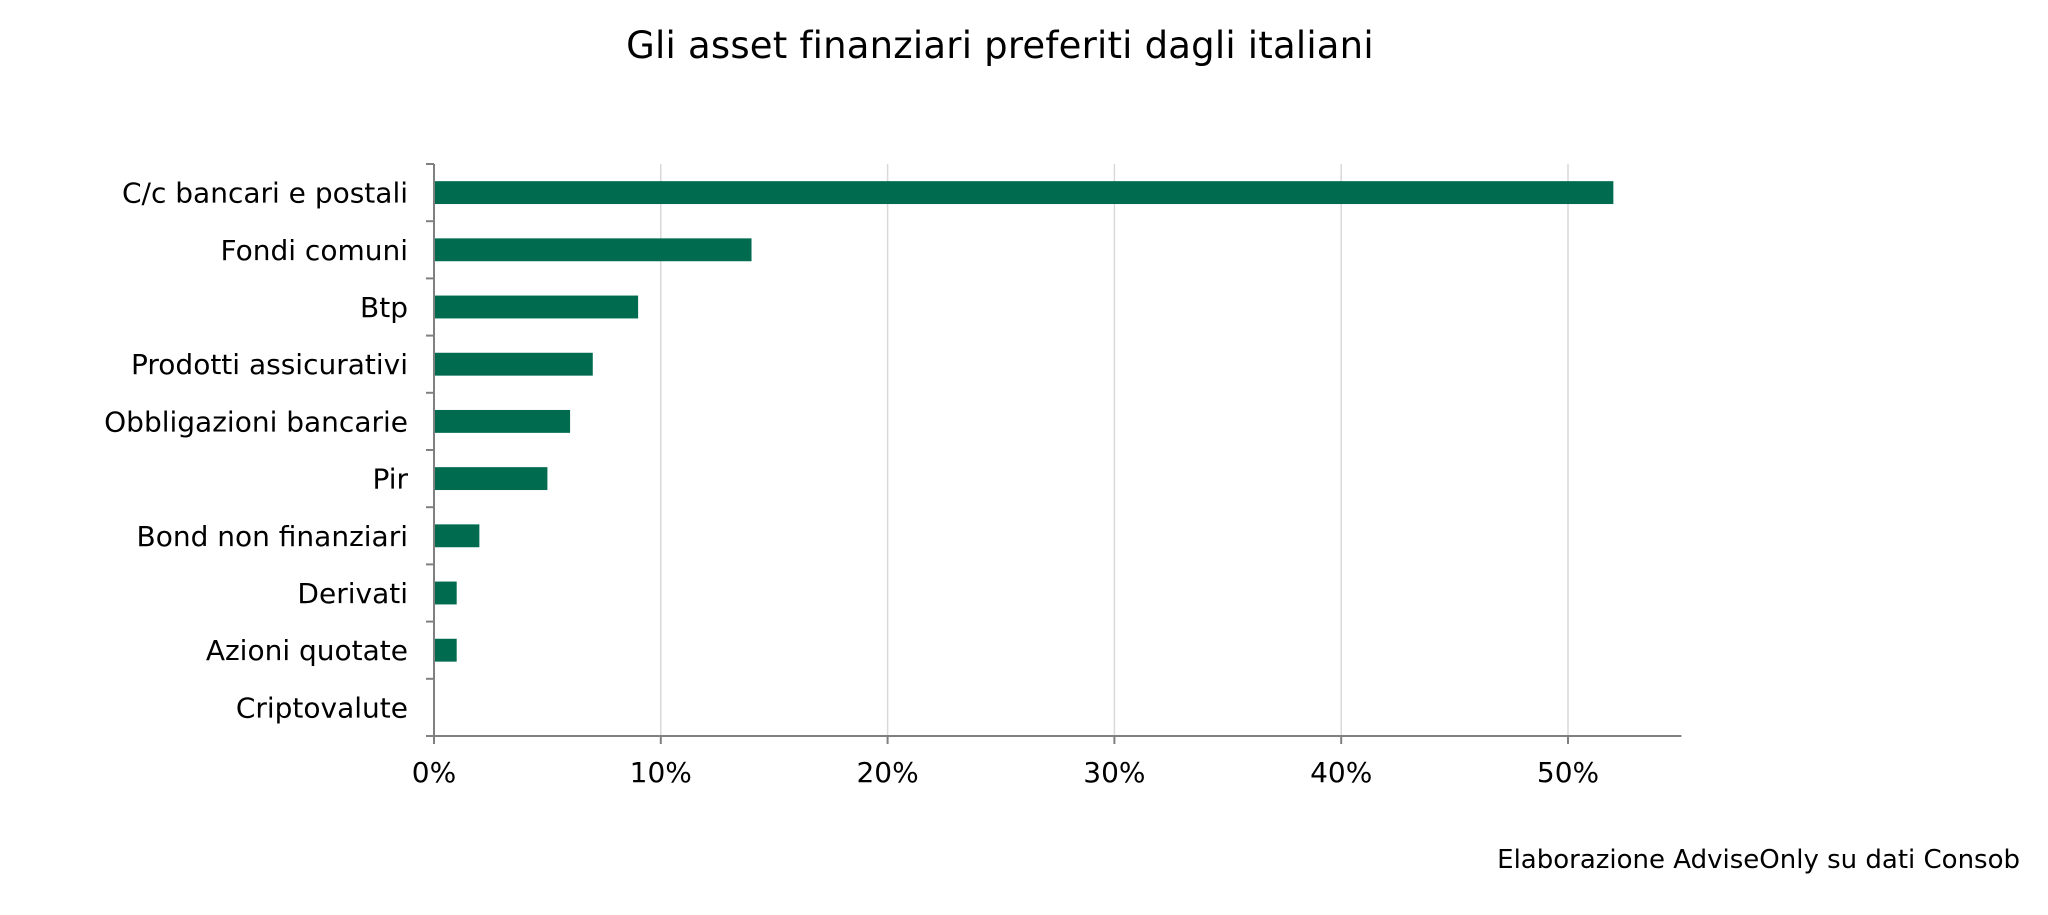  I want to click on x-tick-label: 30%, so click(1114, 772).